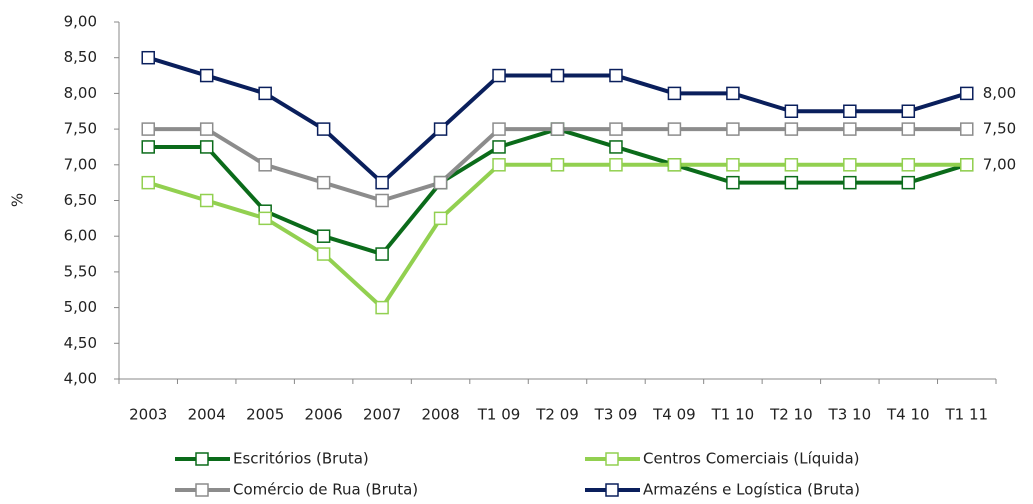 The height and width of the screenshot is (504, 1033). I want to click on x-tick-label: T2 10, so click(791, 415).